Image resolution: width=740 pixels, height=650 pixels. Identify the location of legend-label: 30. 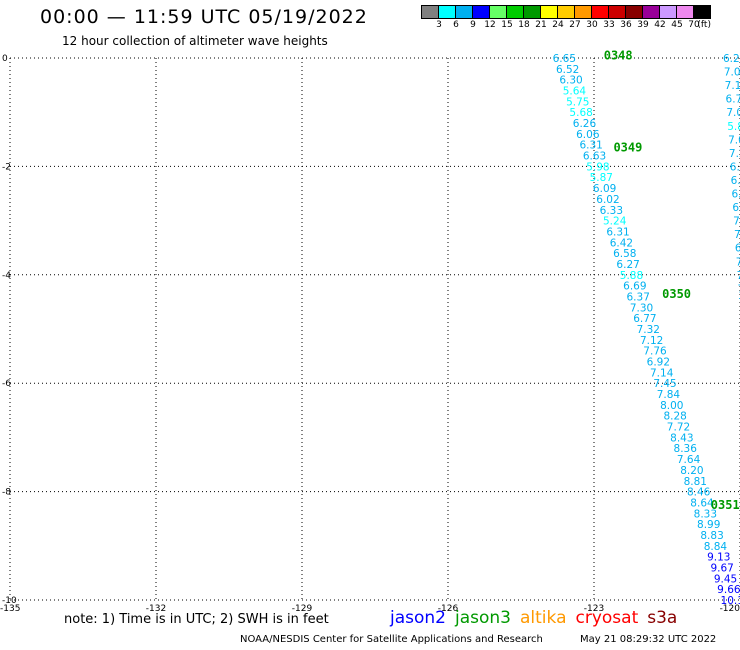
(592, 25).